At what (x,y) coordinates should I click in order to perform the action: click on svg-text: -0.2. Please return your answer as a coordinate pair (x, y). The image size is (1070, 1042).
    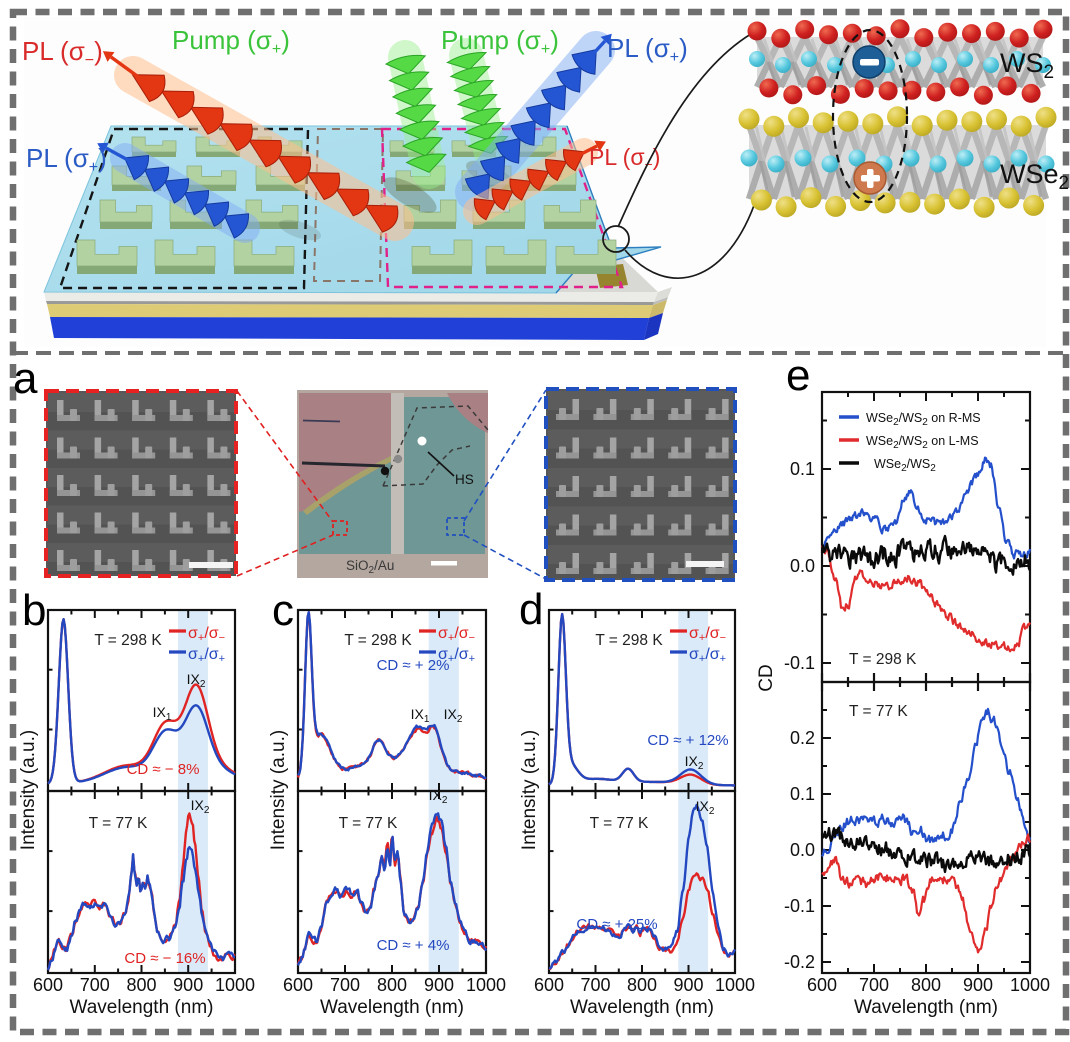
    Looking at the image, I should click on (799, 962).